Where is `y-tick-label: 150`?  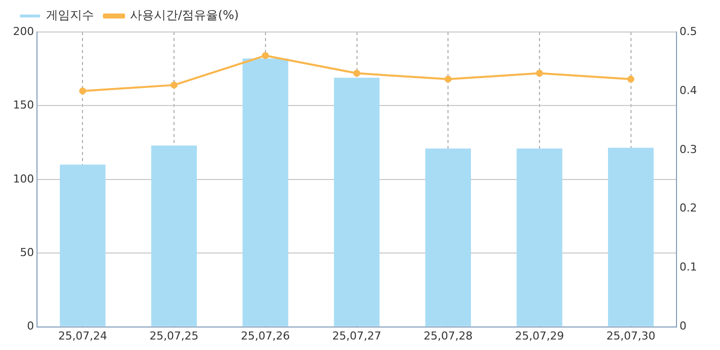
y-tick-label: 150 is located at coordinates (23, 105).